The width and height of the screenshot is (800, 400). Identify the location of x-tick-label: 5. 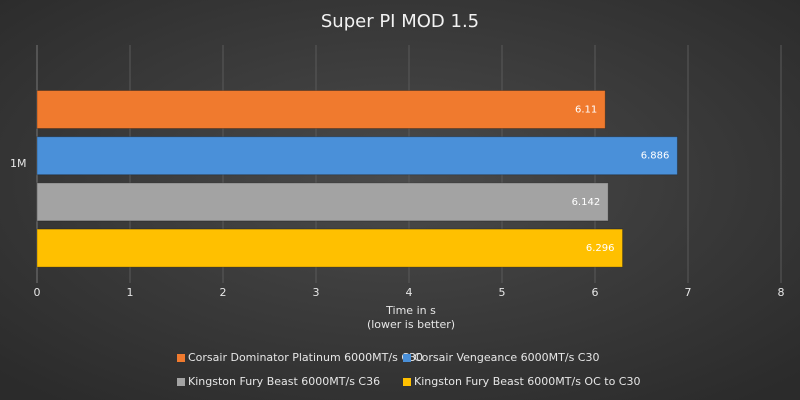
(502, 292).